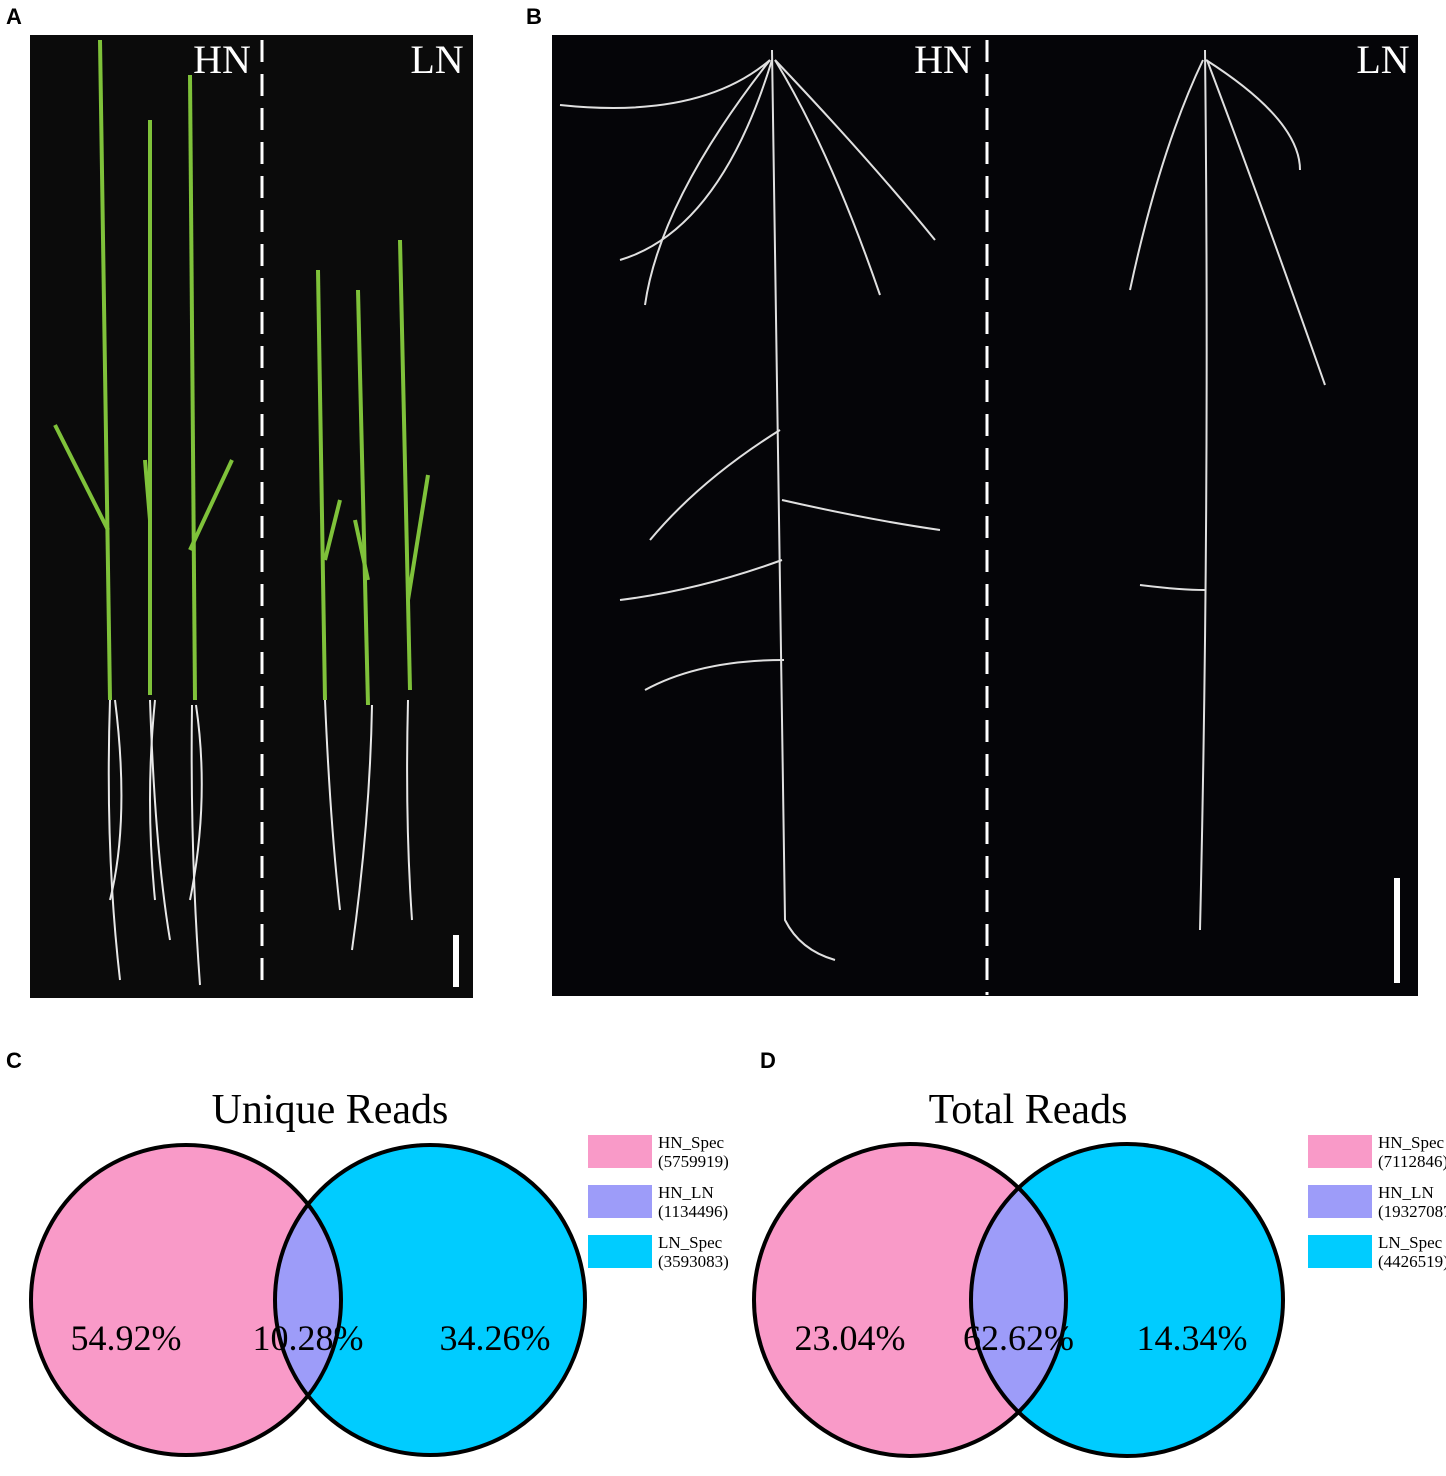  I want to click on shoots-a, so click(241, 372).